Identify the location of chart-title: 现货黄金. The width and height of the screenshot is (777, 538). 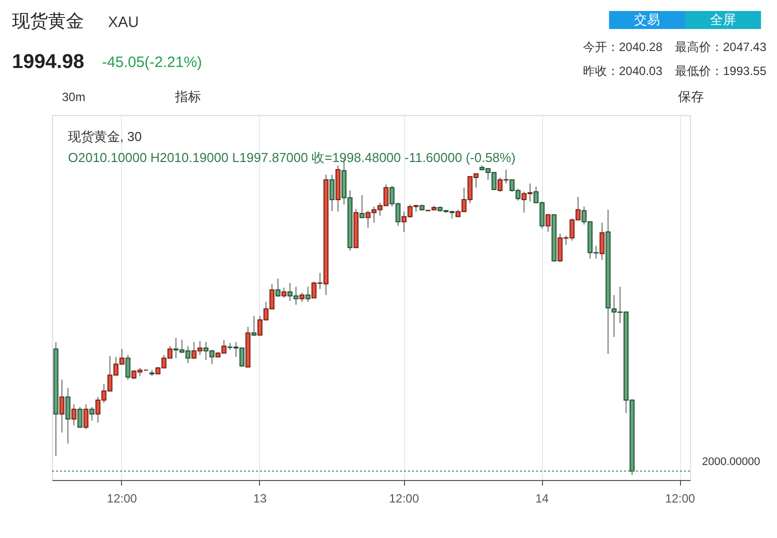
(48, 21).